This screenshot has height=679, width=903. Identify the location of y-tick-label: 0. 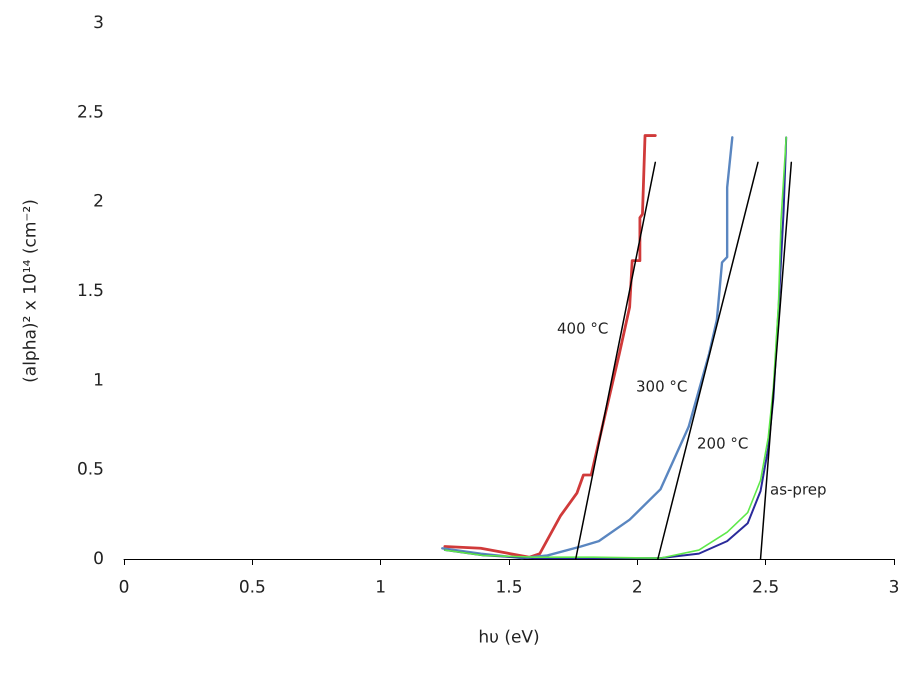
(98, 559).